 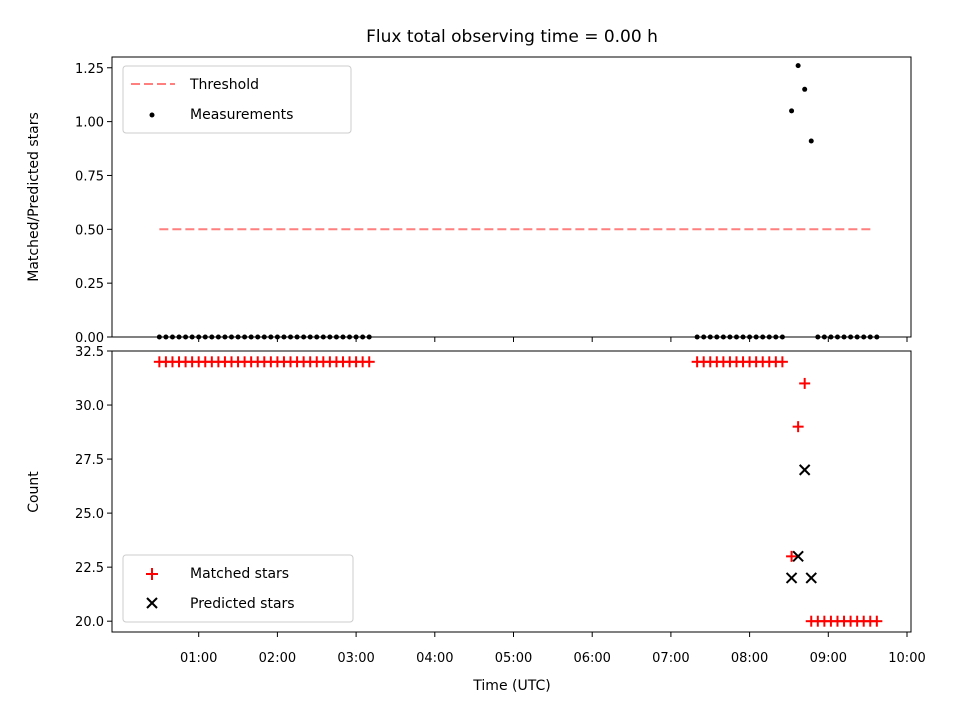 What do you see at coordinates (152, 574) in the screenshot?
I see `legend-matched-swatch` at bounding box center [152, 574].